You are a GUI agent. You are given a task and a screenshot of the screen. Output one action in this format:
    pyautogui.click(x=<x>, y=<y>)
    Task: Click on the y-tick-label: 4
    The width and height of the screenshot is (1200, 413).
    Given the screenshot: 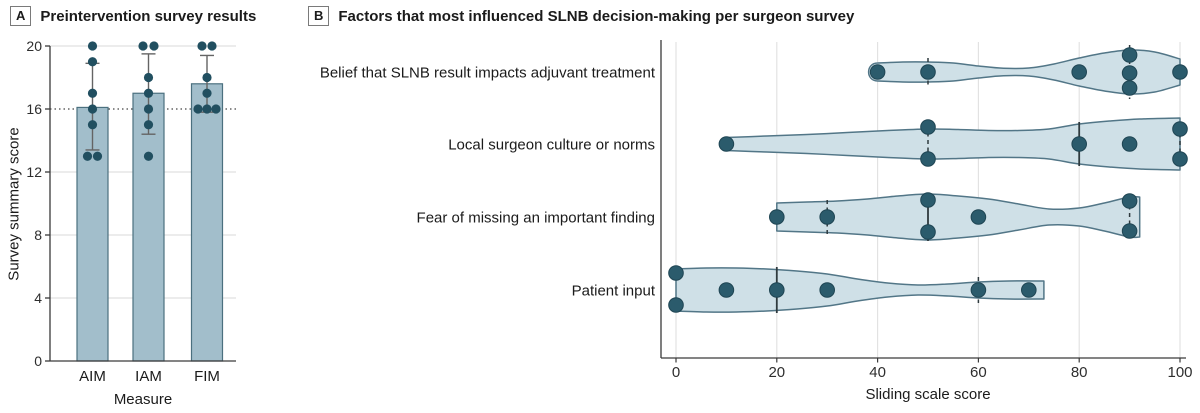 What is the action you would take?
    pyautogui.click(x=38, y=298)
    